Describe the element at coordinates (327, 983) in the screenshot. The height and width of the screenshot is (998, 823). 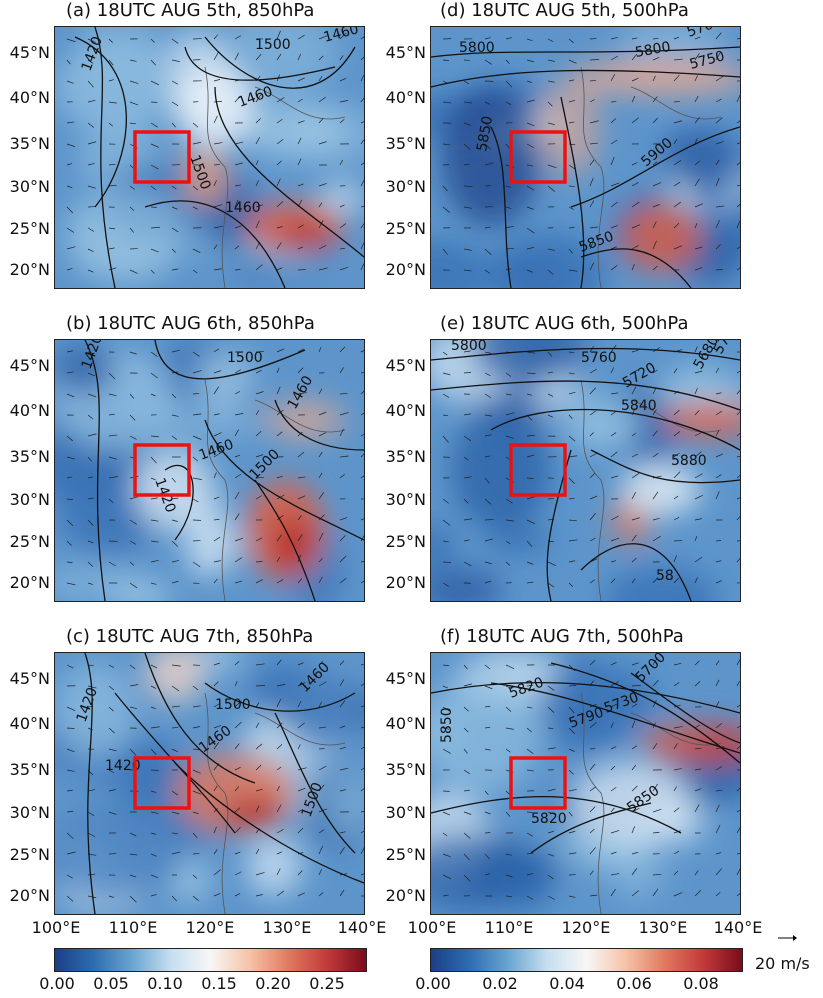
I see `cbar-left-label: 0.25` at that location.